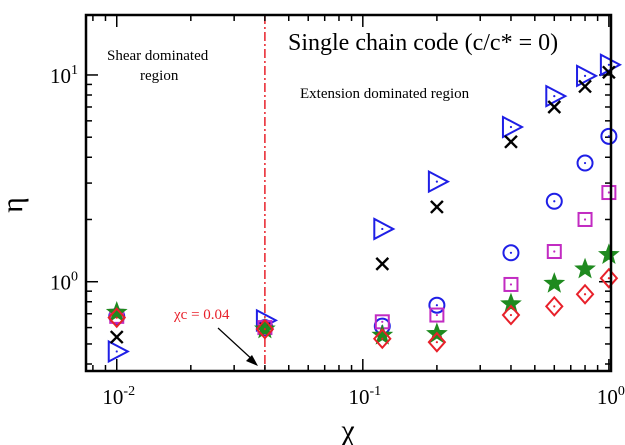 The width and height of the screenshot is (625, 445). I want to click on extension-region-label: Extension dominated region, so click(385, 94).